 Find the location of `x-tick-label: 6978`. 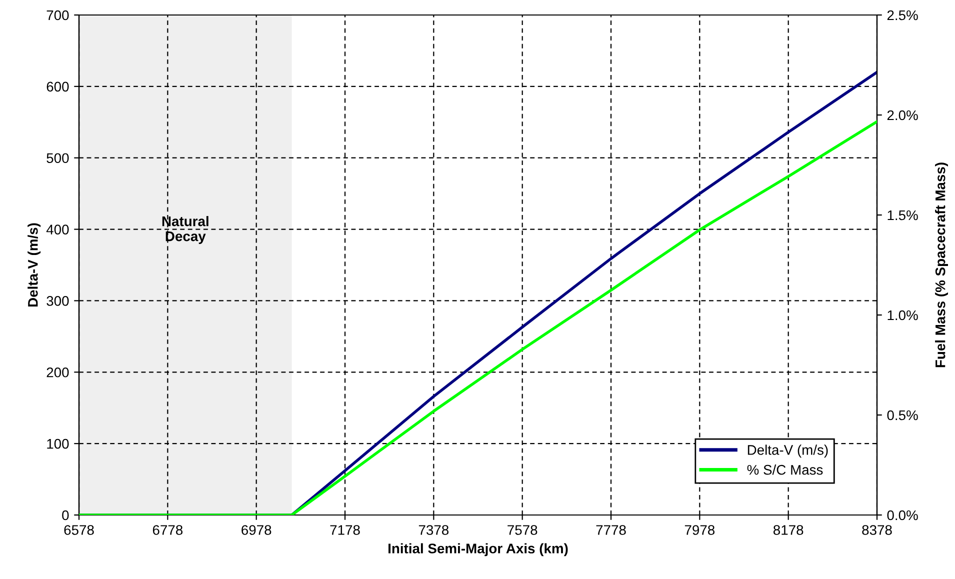

x-tick-label: 6978 is located at coordinates (257, 530).